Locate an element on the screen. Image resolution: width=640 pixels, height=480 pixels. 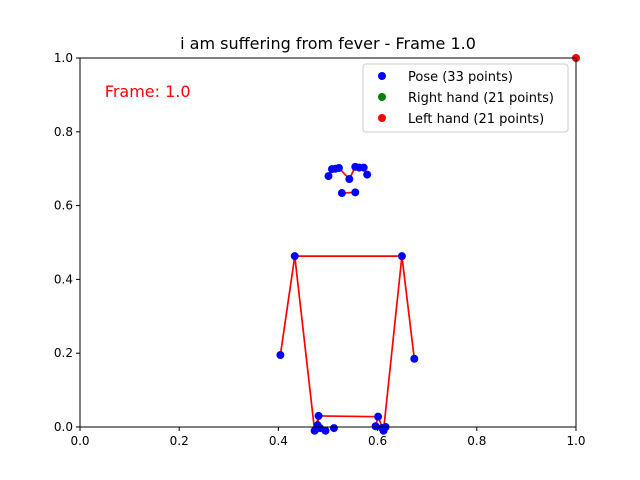
x-axis: 0.0 0.2 0.4 0.6 0.8 1.0 is located at coordinates (328, 437).